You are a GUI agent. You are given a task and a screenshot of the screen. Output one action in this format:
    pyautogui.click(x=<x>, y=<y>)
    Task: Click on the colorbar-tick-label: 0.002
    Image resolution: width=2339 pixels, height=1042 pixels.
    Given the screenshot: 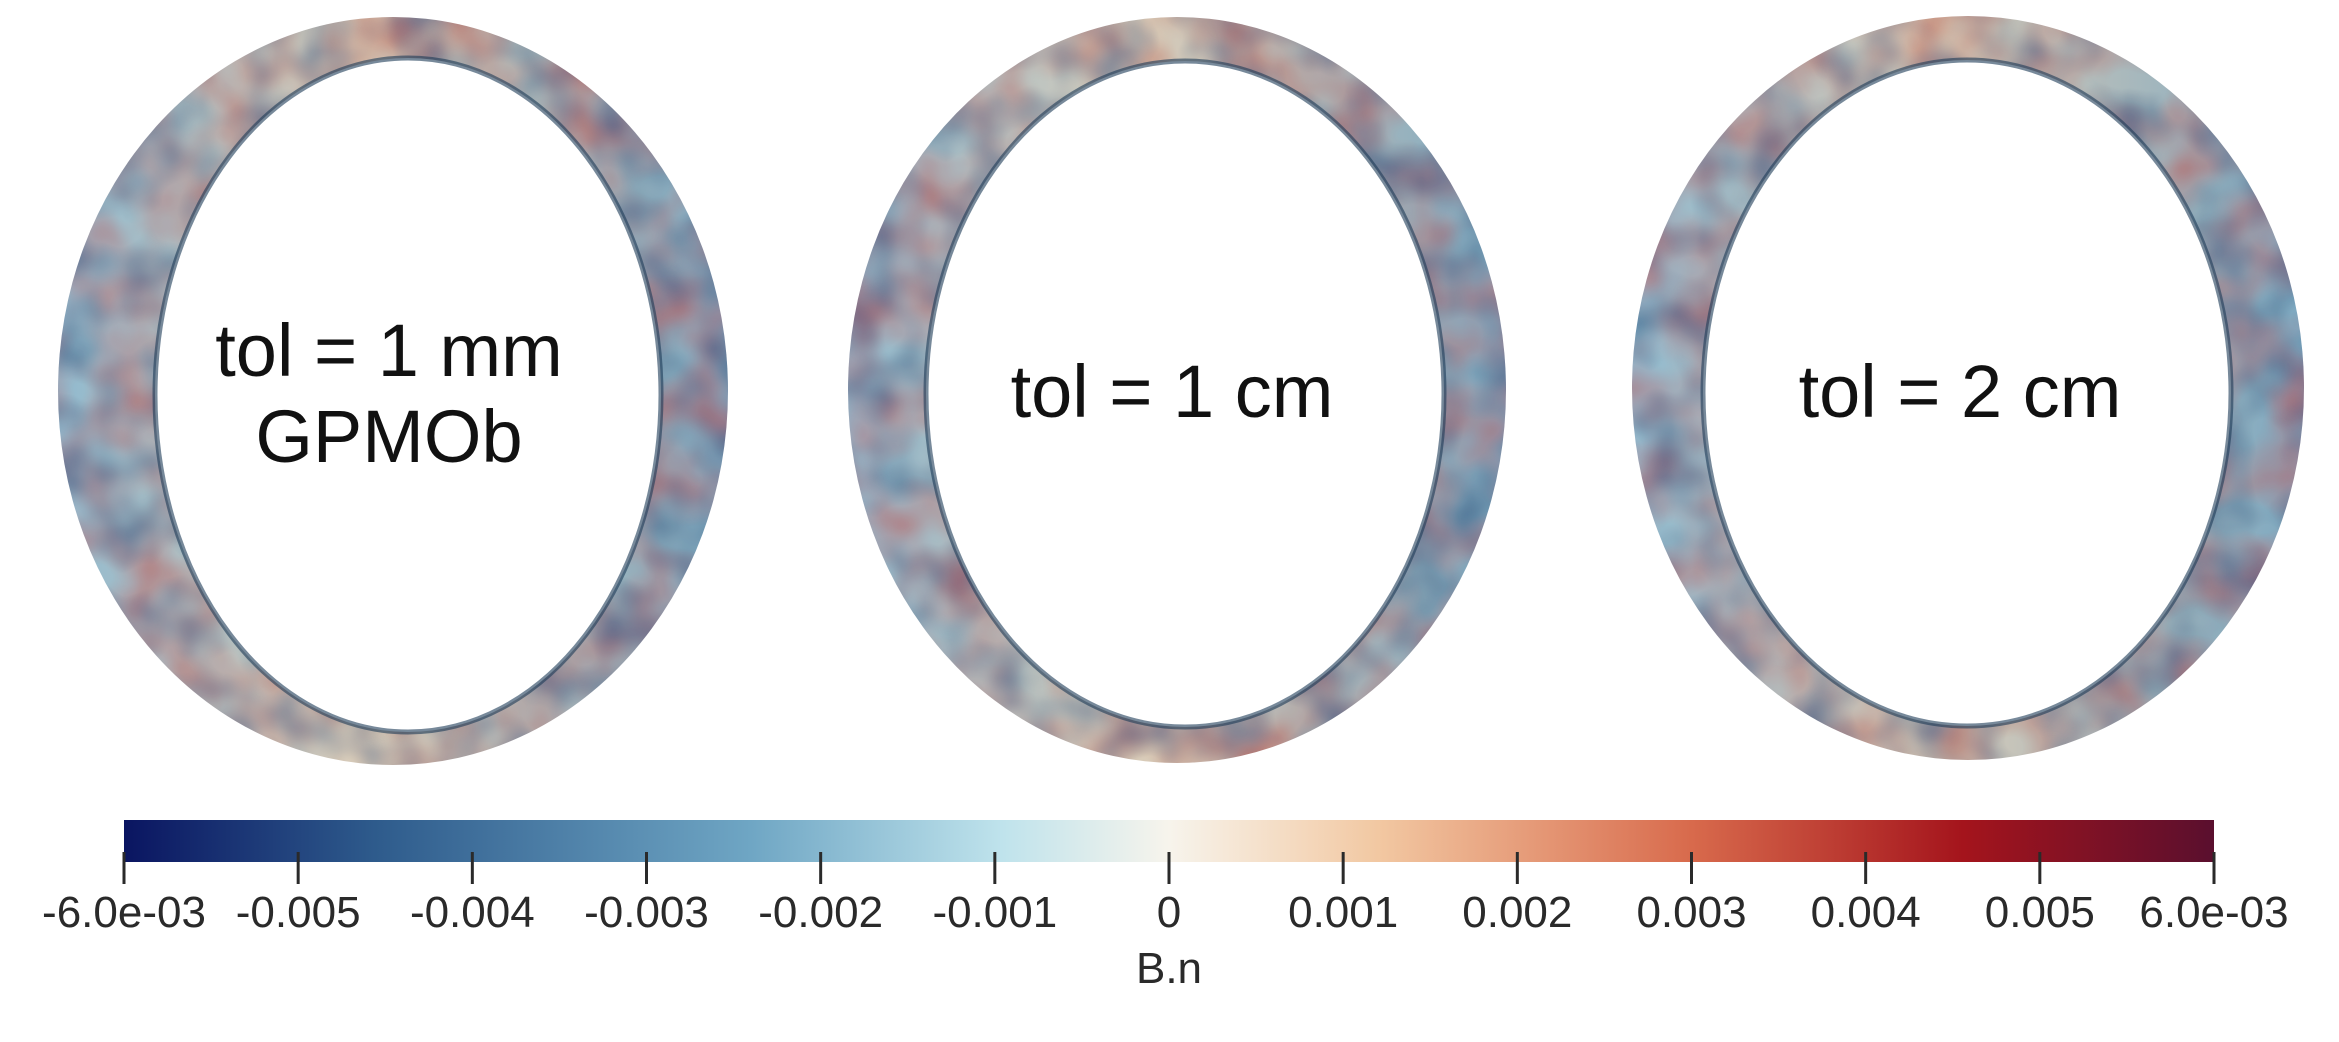 What is the action you would take?
    pyautogui.click(x=1517, y=912)
    